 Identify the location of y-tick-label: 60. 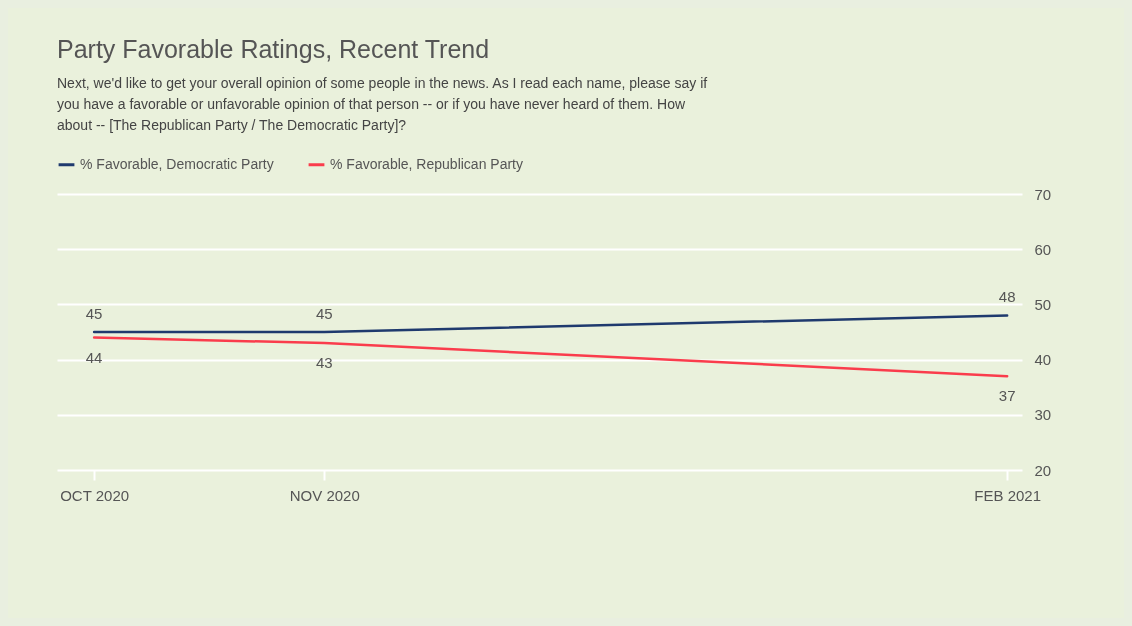
(1043, 249).